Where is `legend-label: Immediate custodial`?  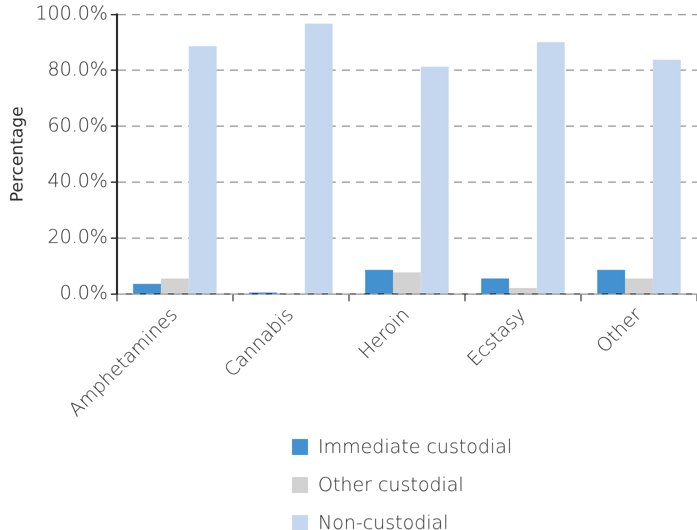 legend-label: Immediate custodial is located at coordinates (415, 447).